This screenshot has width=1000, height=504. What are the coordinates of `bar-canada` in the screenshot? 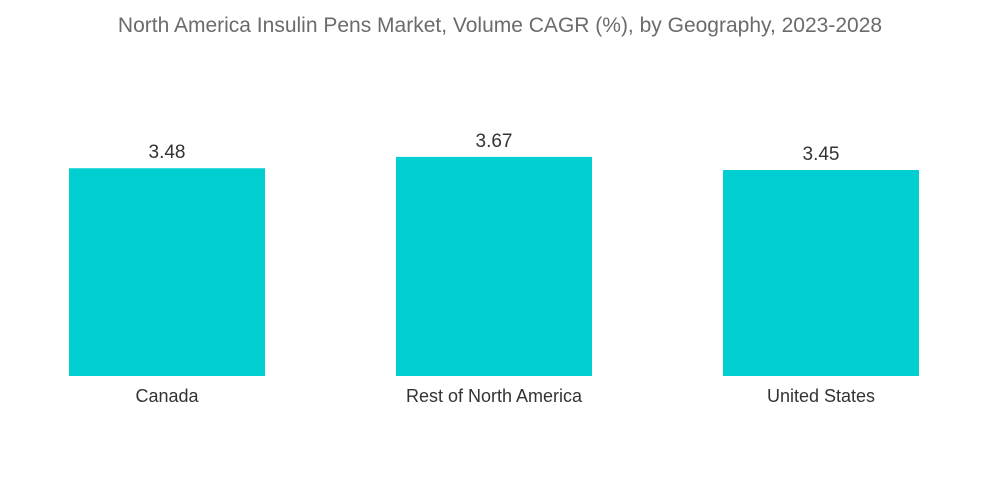 It's located at (167, 272).